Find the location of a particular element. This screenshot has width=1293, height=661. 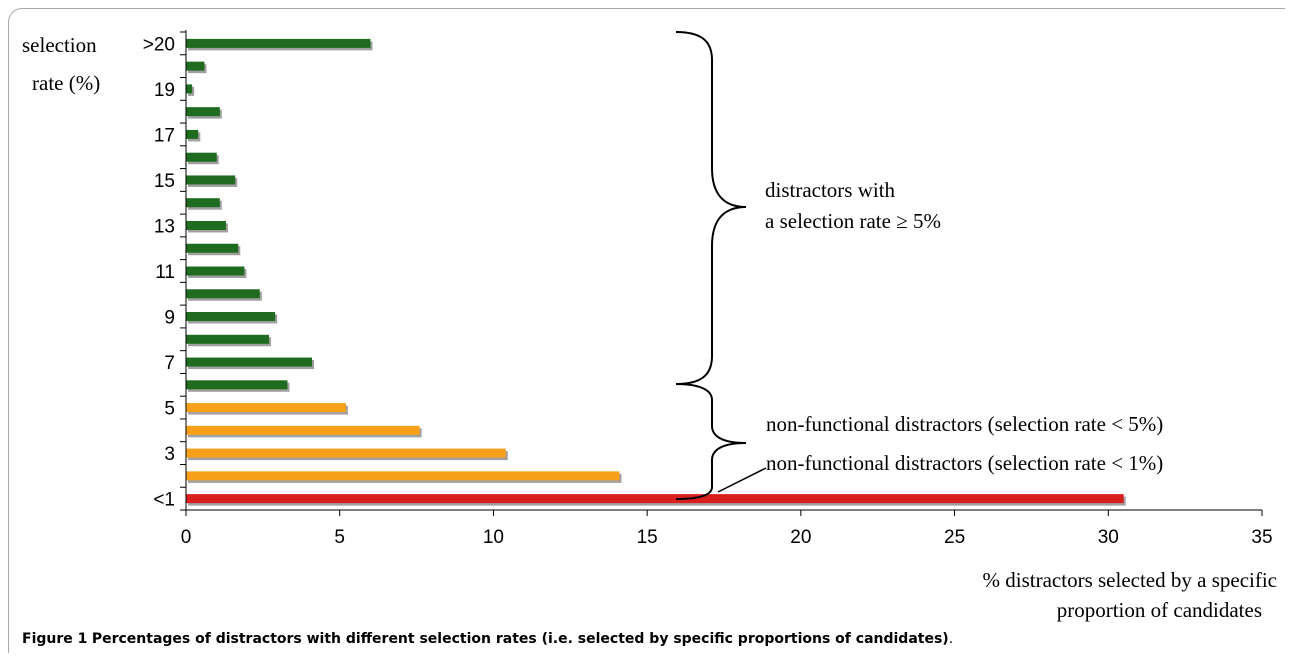

caption-label: Figure 1 is located at coordinates (55, 639).